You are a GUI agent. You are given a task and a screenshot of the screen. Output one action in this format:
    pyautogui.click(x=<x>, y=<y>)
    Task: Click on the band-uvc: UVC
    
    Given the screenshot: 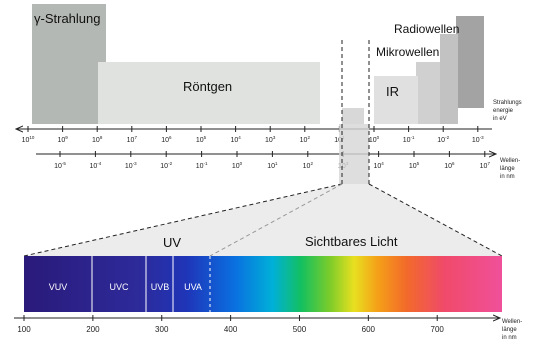 What is the action you would take?
    pyautogui.click(x=119, y=287)
    